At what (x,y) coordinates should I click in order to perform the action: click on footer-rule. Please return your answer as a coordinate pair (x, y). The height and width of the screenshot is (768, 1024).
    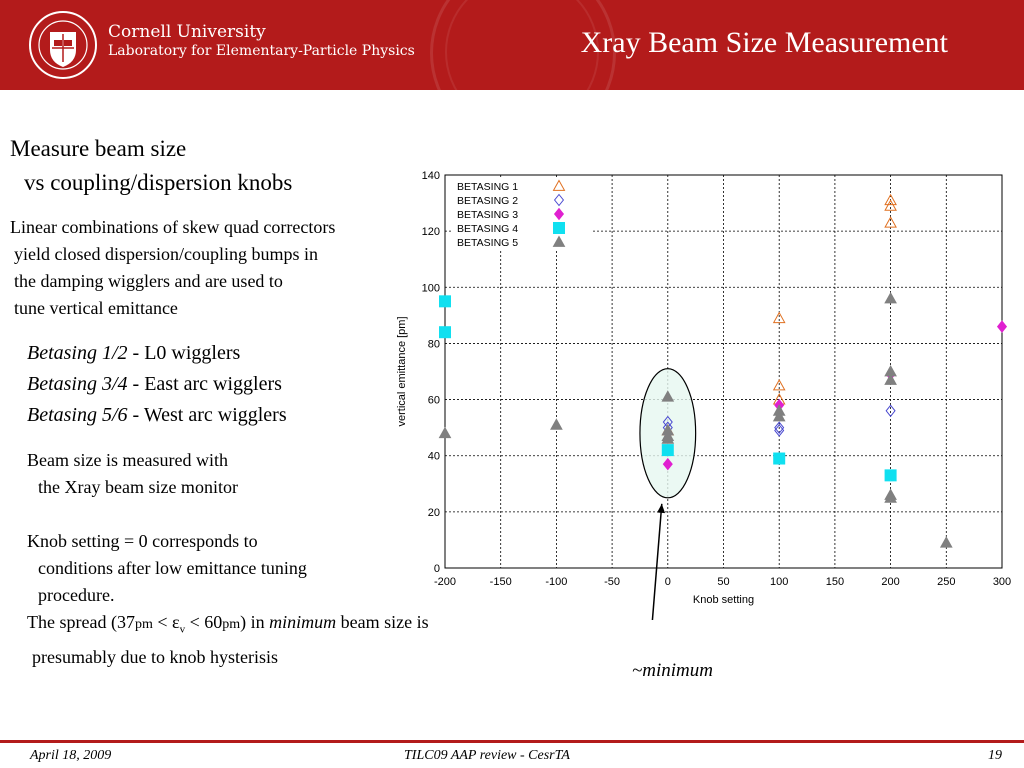
    Looking at the image, I should click on (512, 741).